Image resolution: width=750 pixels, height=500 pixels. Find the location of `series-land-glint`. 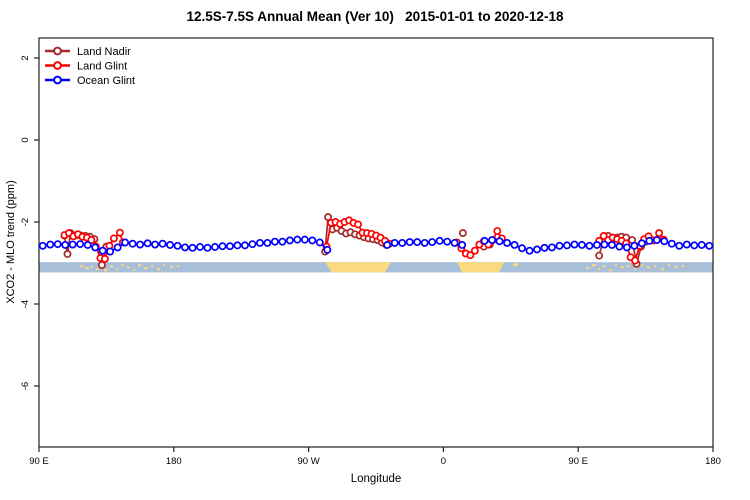

series-land-glint is located at coordinates (364, 240).